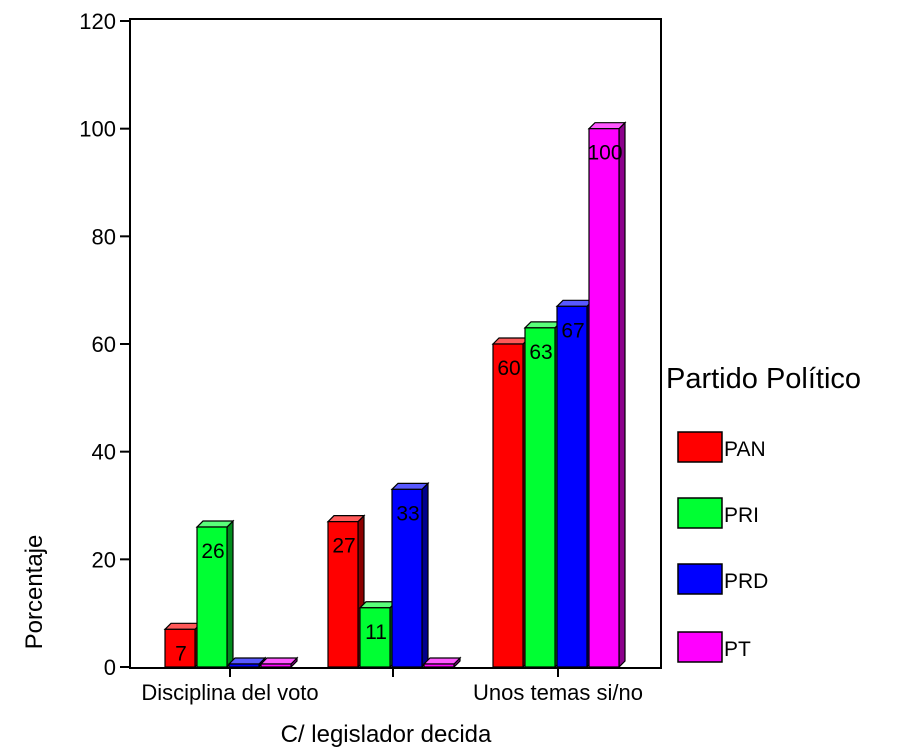 The height and width of the screenshot is (747, 919). I want to click on y-axis-title: Porcentaje, so click(34, 592).